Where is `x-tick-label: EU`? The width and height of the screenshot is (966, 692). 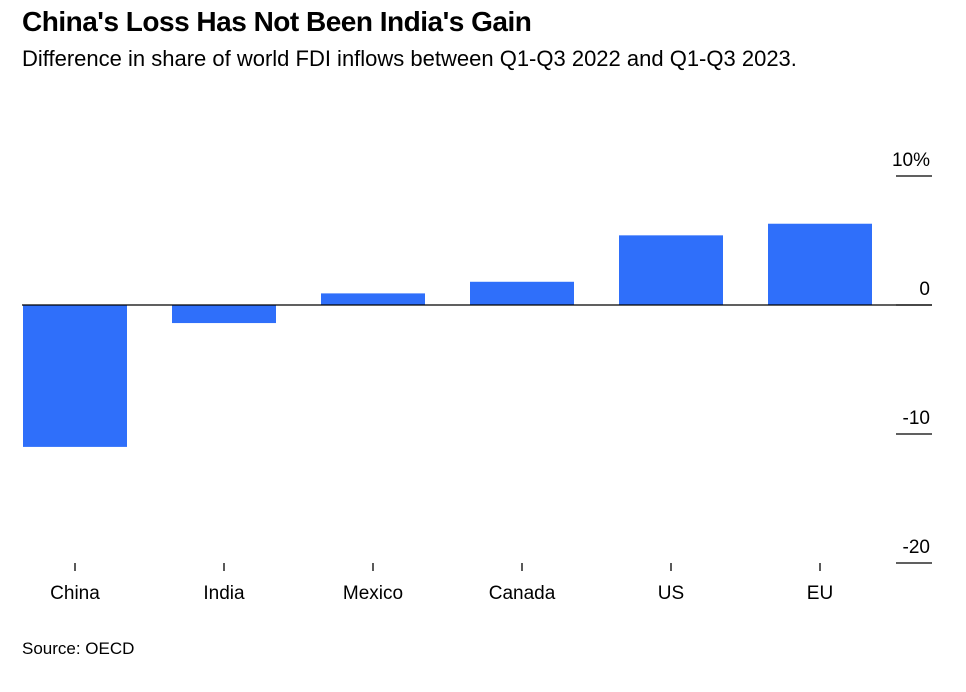
x-tick-label: EU is located at coordinates (820, 593).